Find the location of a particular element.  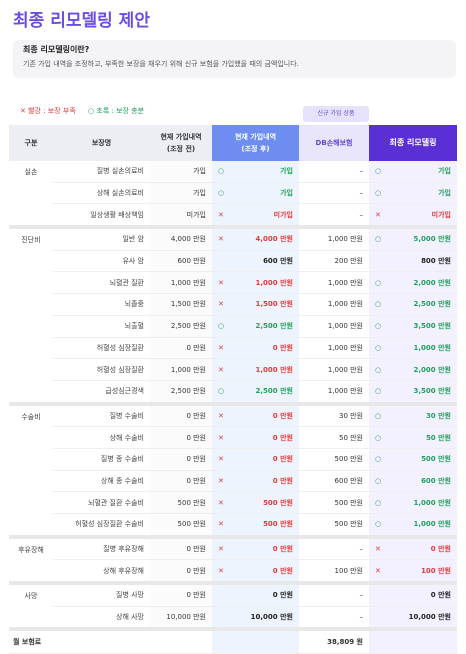

table-row: 상해 사망 10,000 만원 10,000 만원 –10,000 만원 is located at coordinates (233, 618).